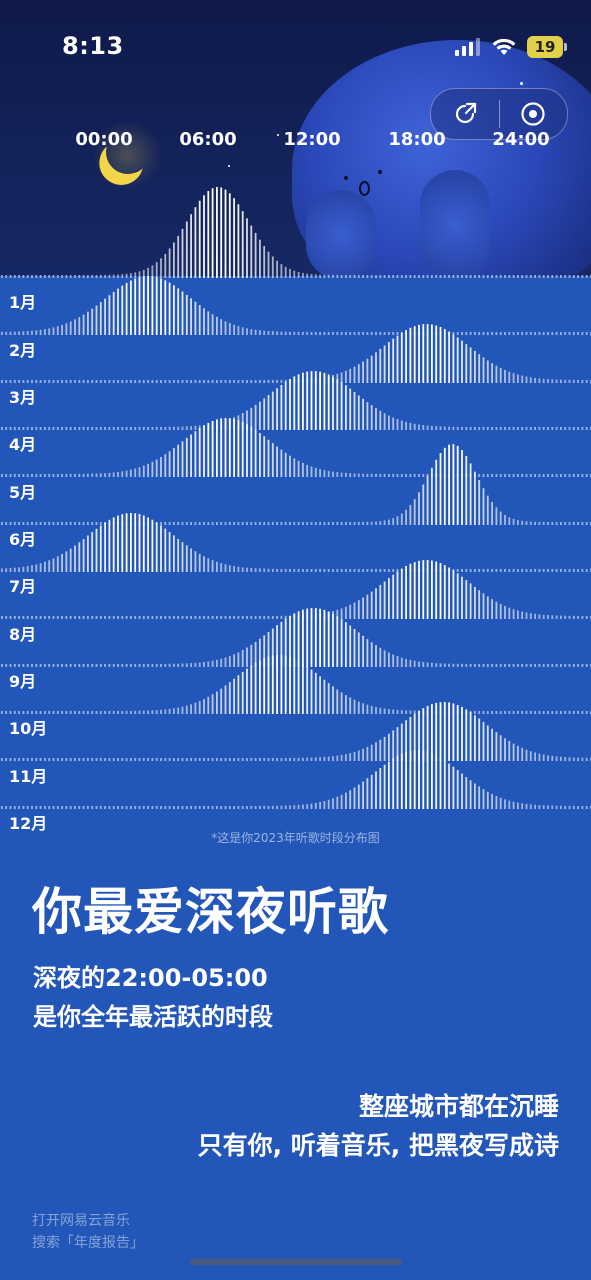  Describe the element at coordinates (465, 114) in the screenshot. I see `share-button` at that location.